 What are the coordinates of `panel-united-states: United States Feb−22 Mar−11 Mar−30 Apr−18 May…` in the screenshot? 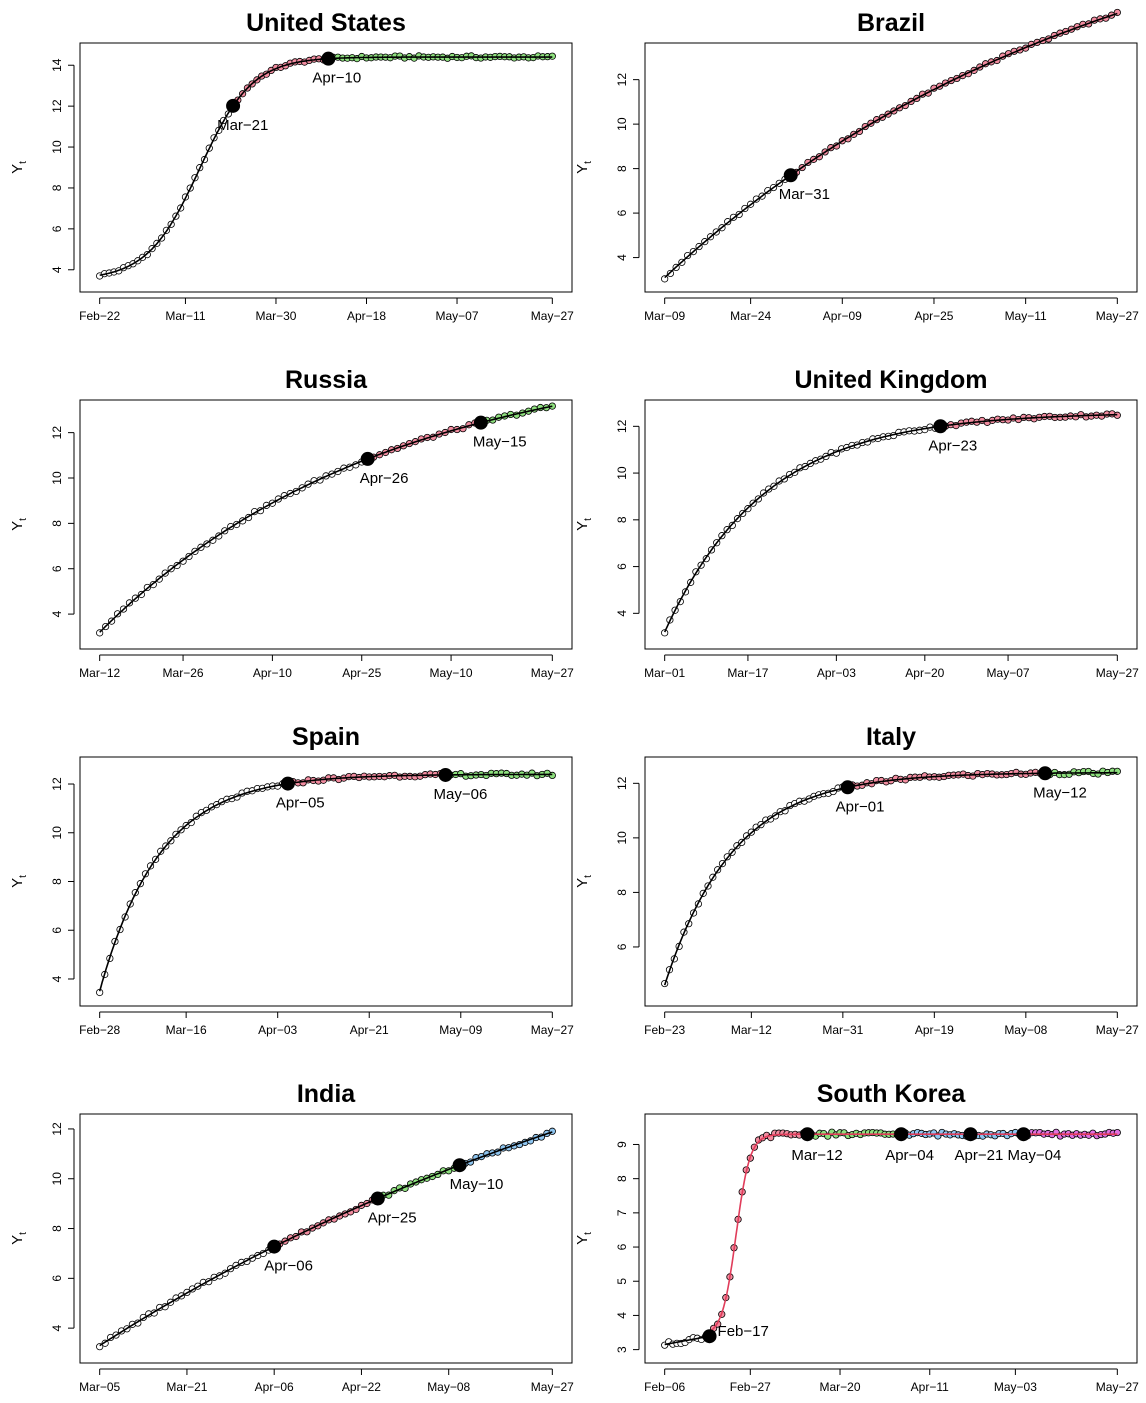 It's located at (291, 166).